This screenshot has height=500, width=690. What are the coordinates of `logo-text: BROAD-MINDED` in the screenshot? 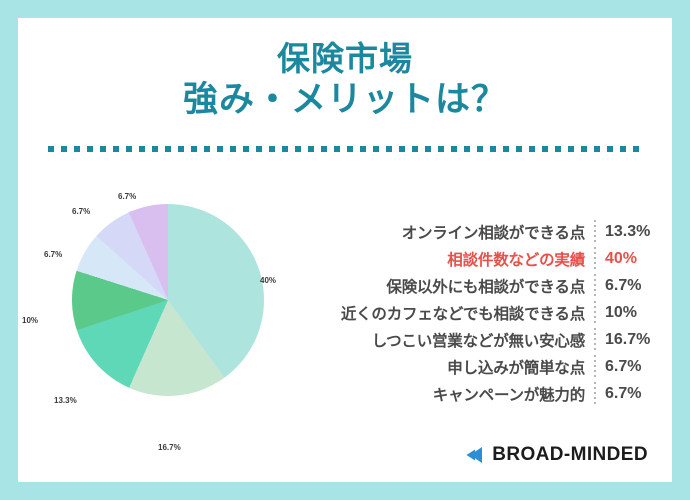 It's located at (570, 454).